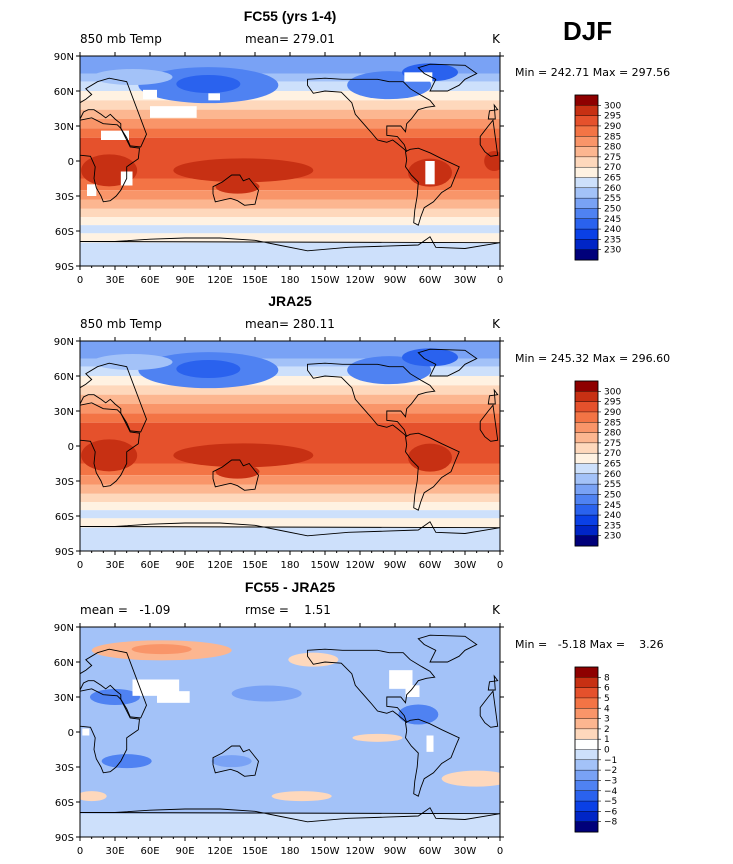  I want to click on y-tick-label: 90S, so click(64, 267).